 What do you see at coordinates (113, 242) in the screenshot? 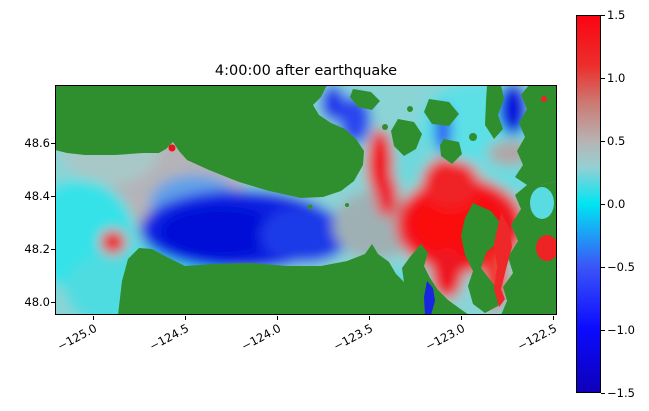
I see `west-coast-red-blob` at bounding box center [113, 242].